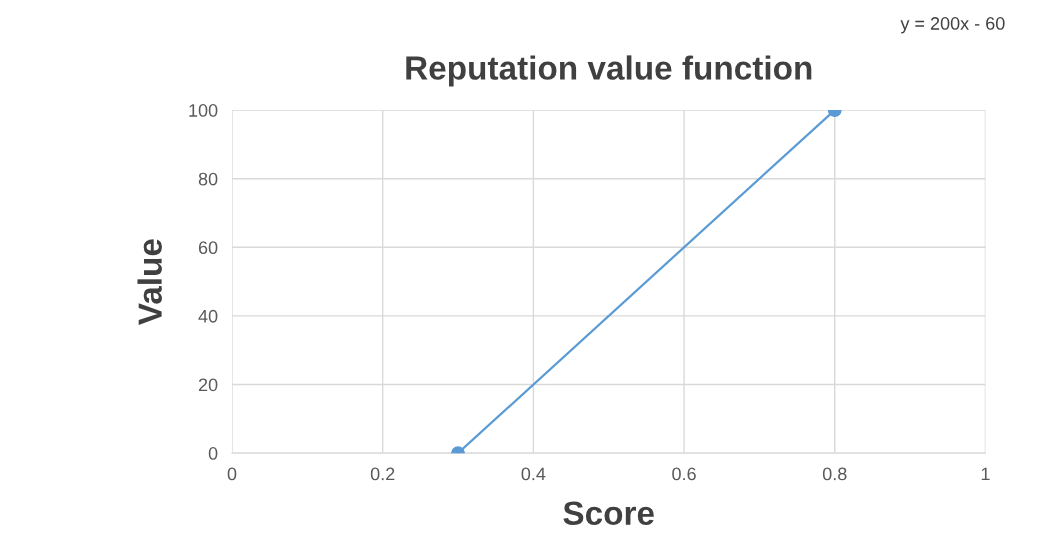  I want to click on y-tick-label: 60, so click(208, 248).